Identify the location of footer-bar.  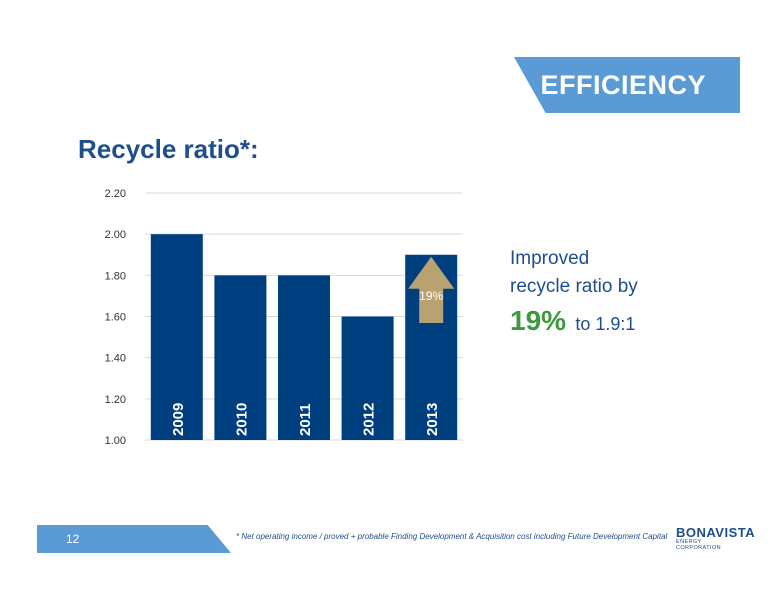
(134, 539).